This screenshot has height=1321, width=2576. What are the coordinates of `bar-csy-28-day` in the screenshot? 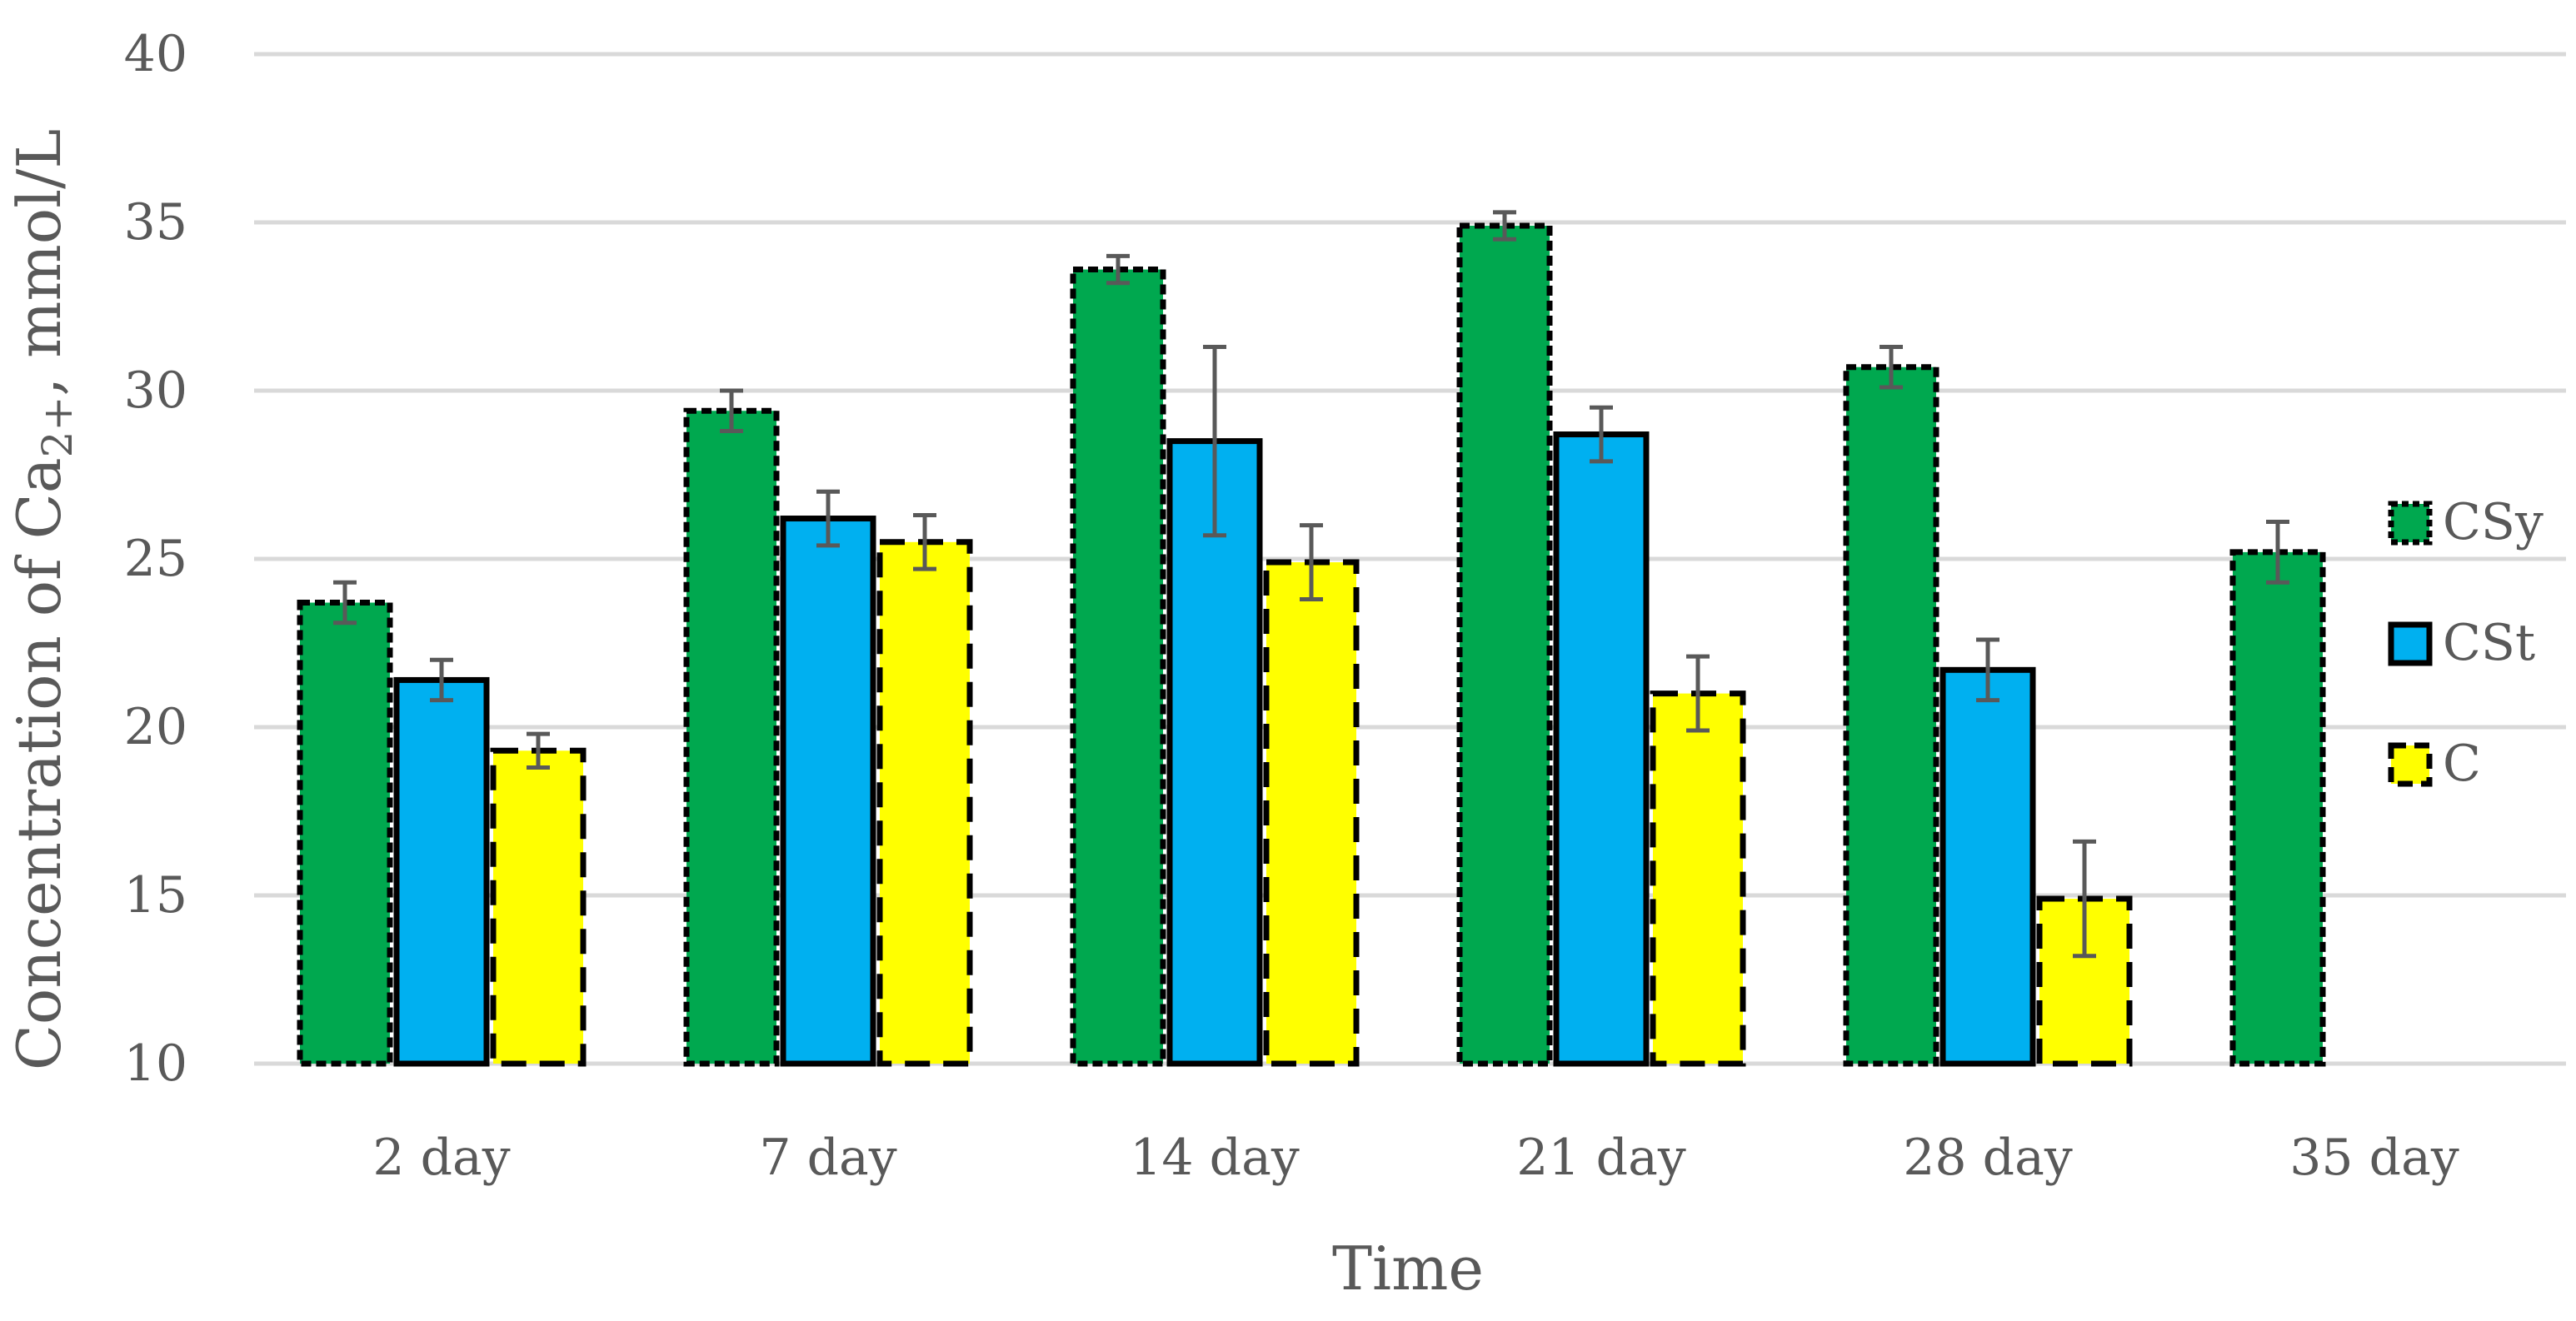 It's located at (1891, 715).